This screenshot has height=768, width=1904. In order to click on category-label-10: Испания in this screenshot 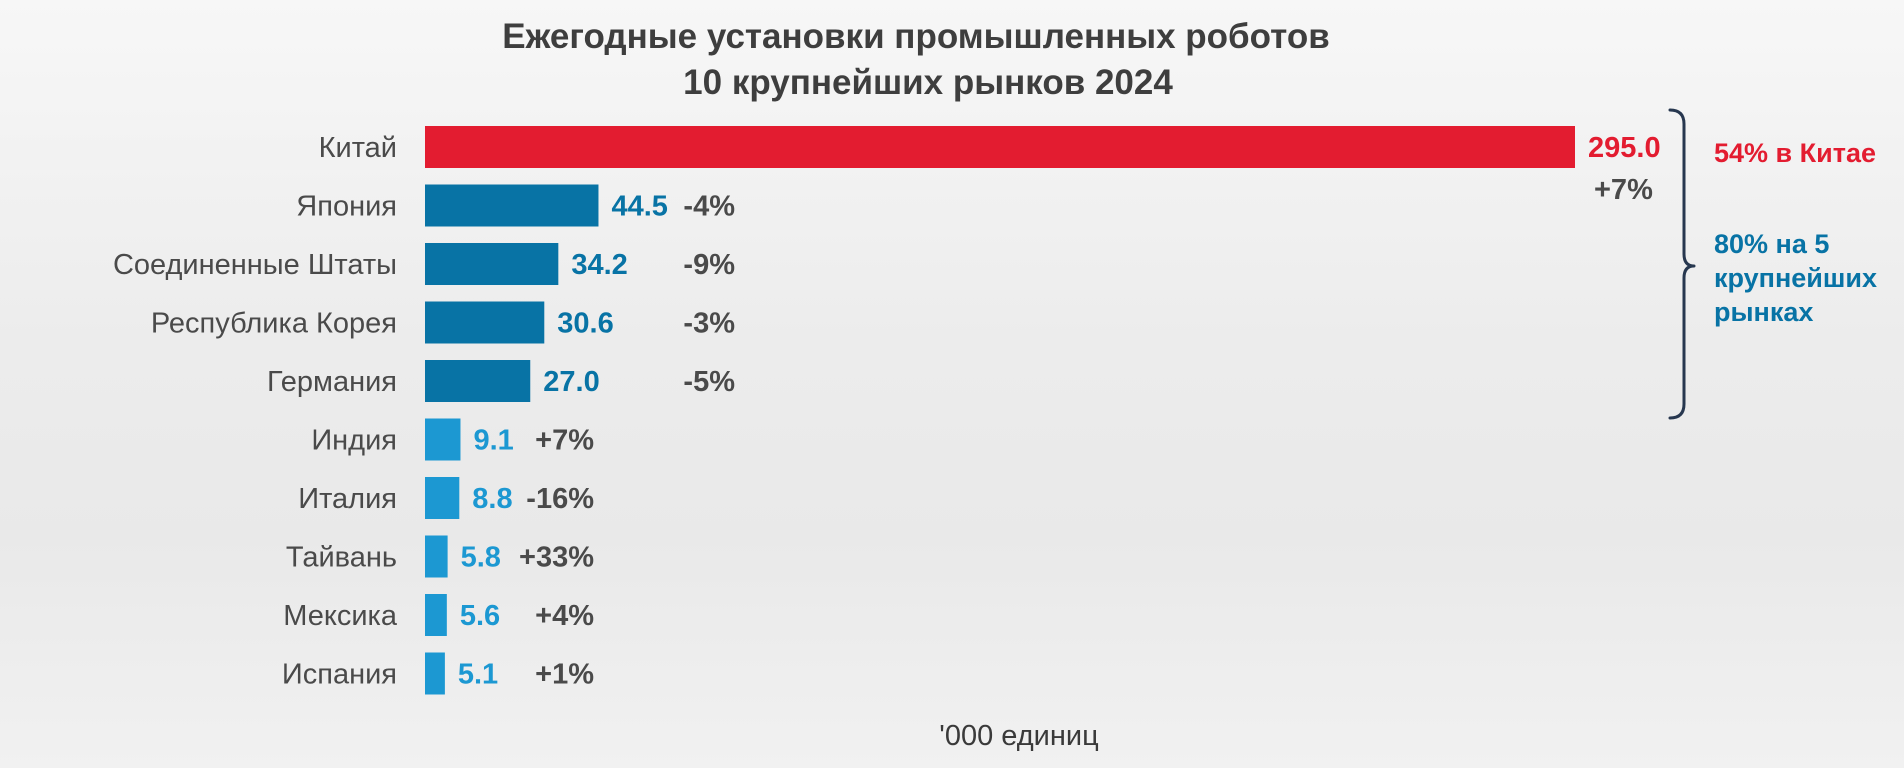, I will do `click(339, 675)`.